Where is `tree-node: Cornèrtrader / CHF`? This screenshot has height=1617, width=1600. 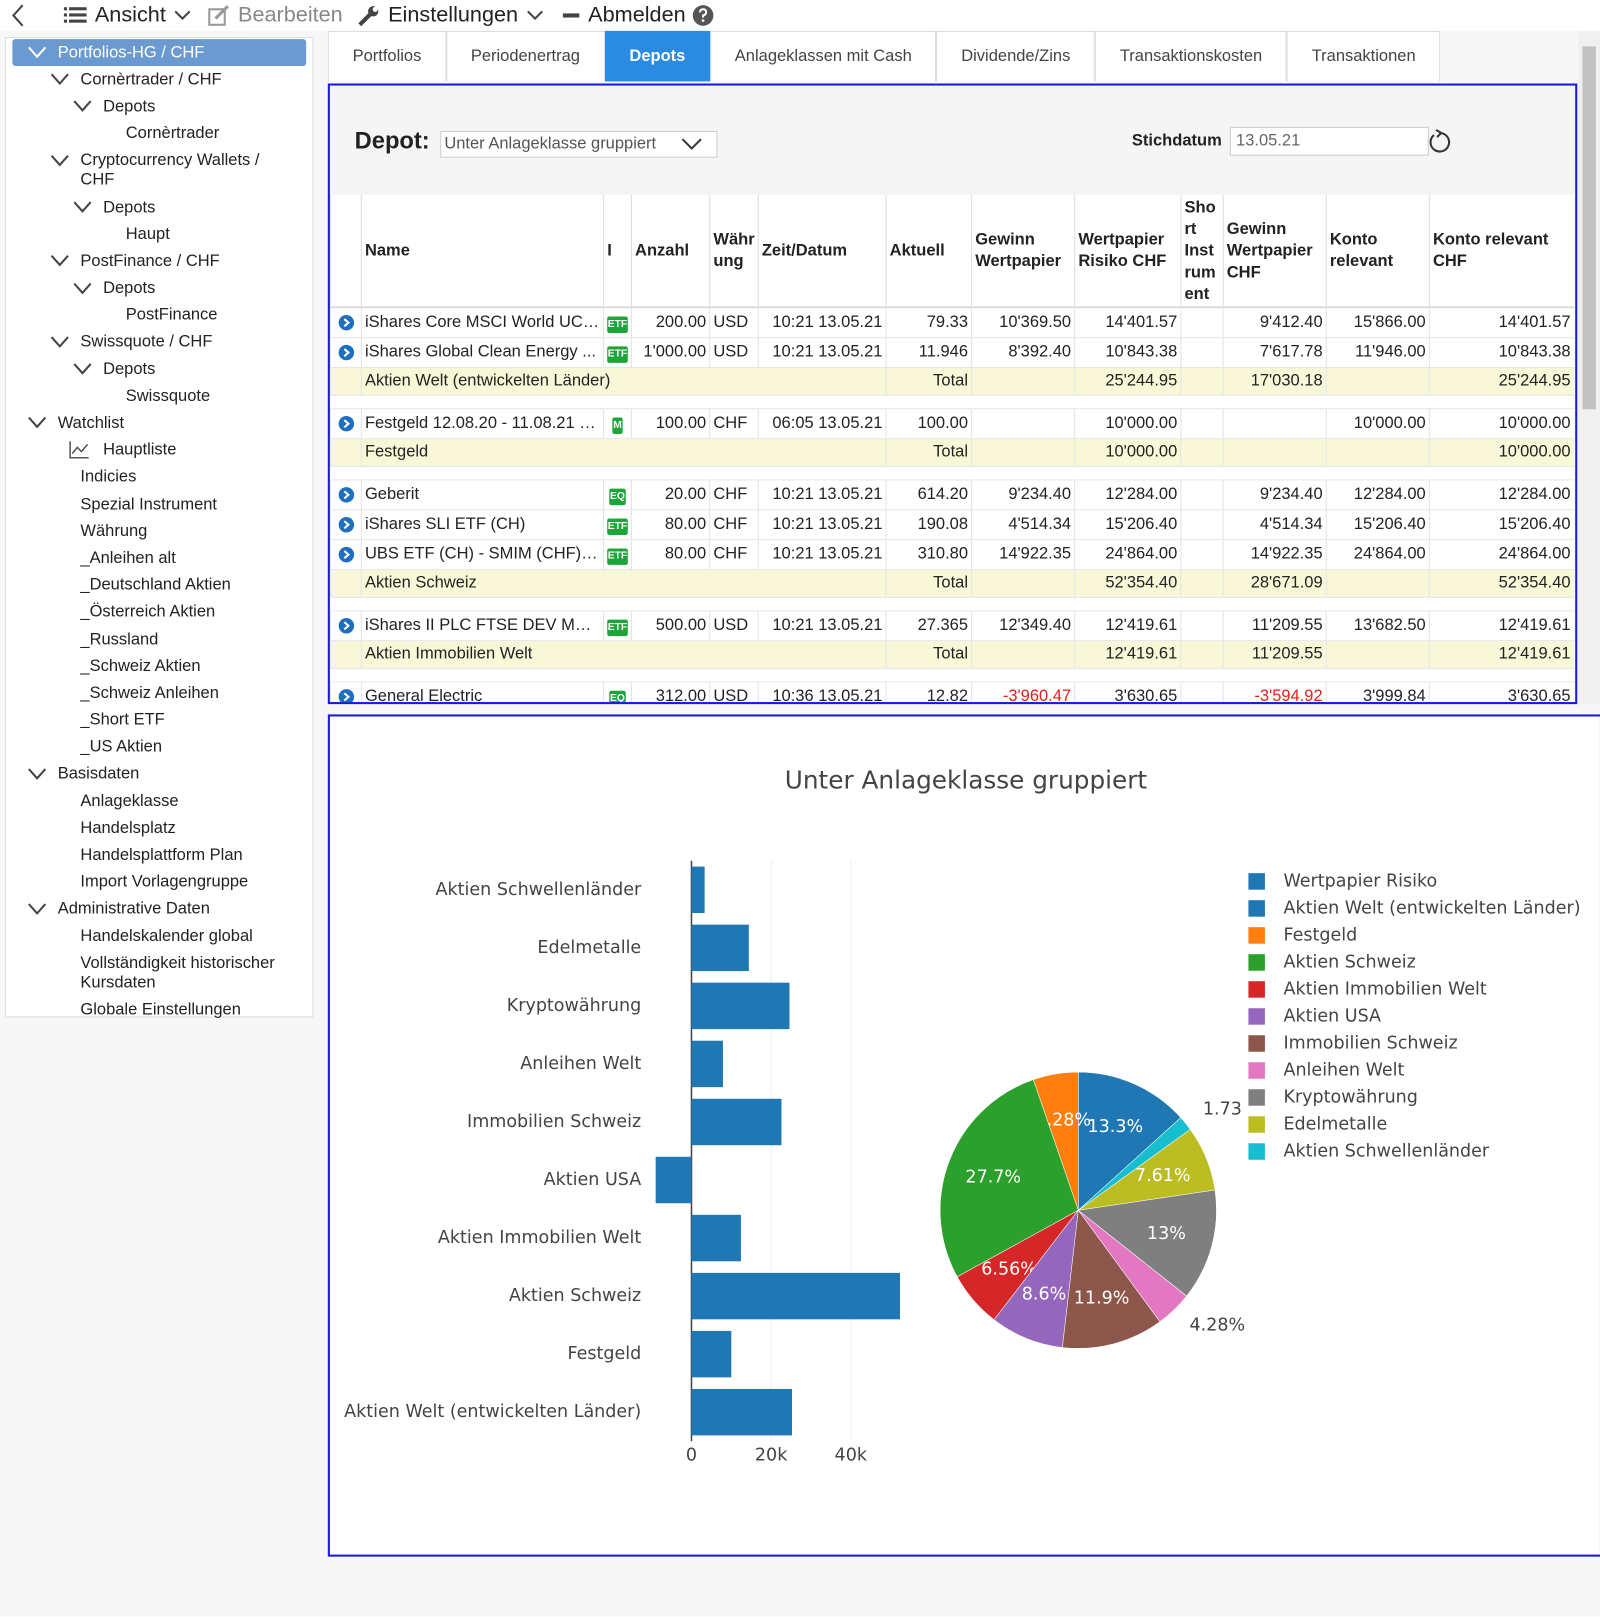 tree-node: Cornèrtrader / CHF is located at coordinates (159, 79).